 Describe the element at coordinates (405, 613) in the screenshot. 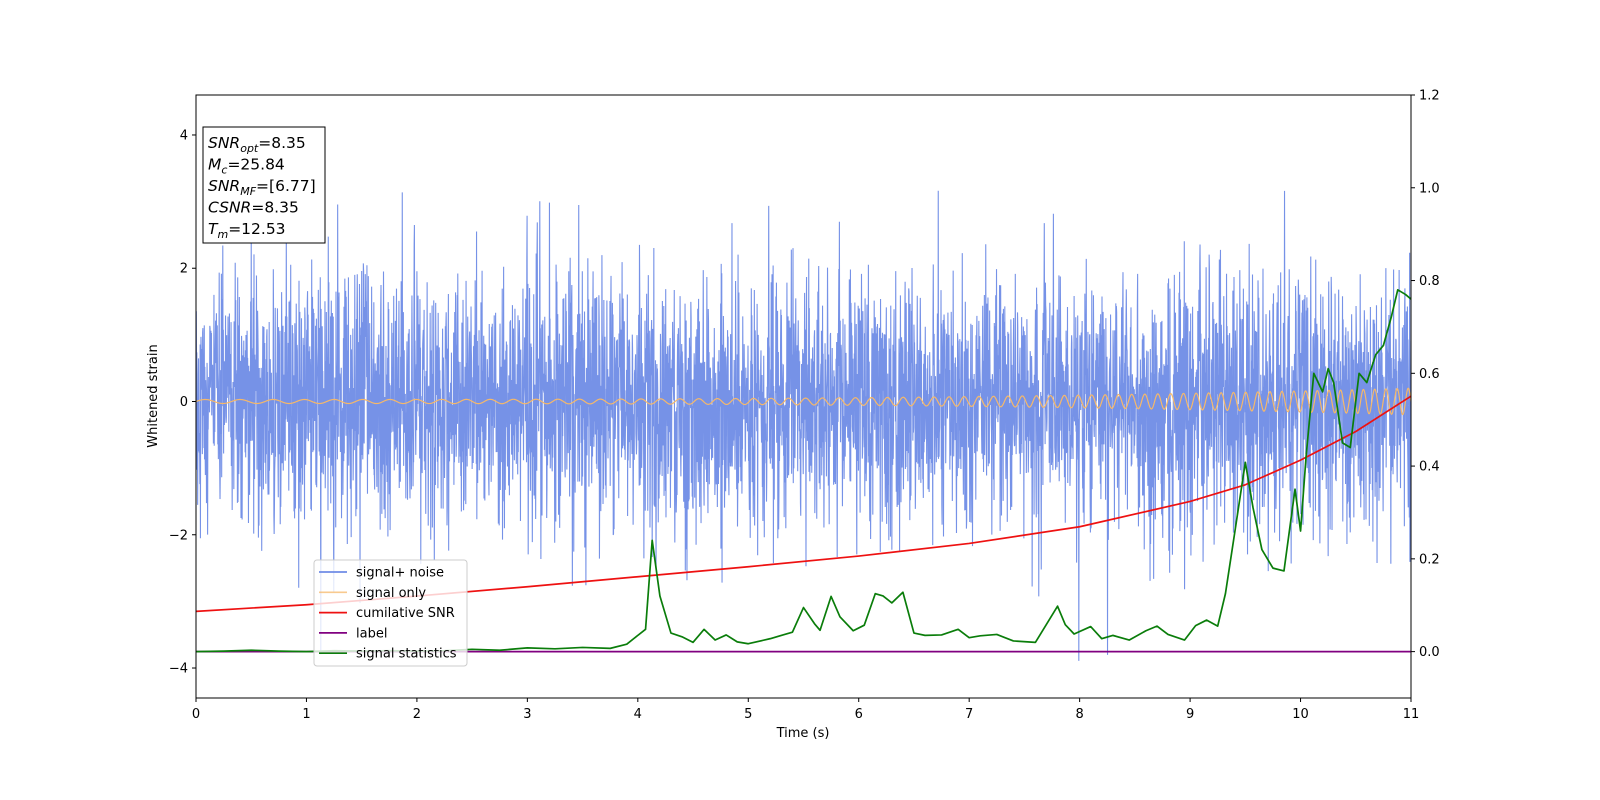

I see `legend-label-cumilative-snr: cumilative SNR` at that location.